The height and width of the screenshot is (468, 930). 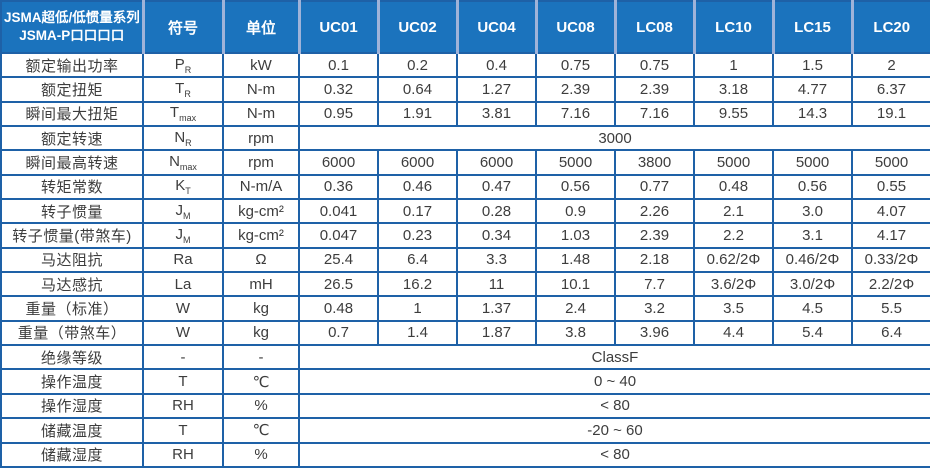 What do you see at coordinates (575, 89) in the screenshot?
I see `value-cell: 2.39` at bounding box center [575, 89].